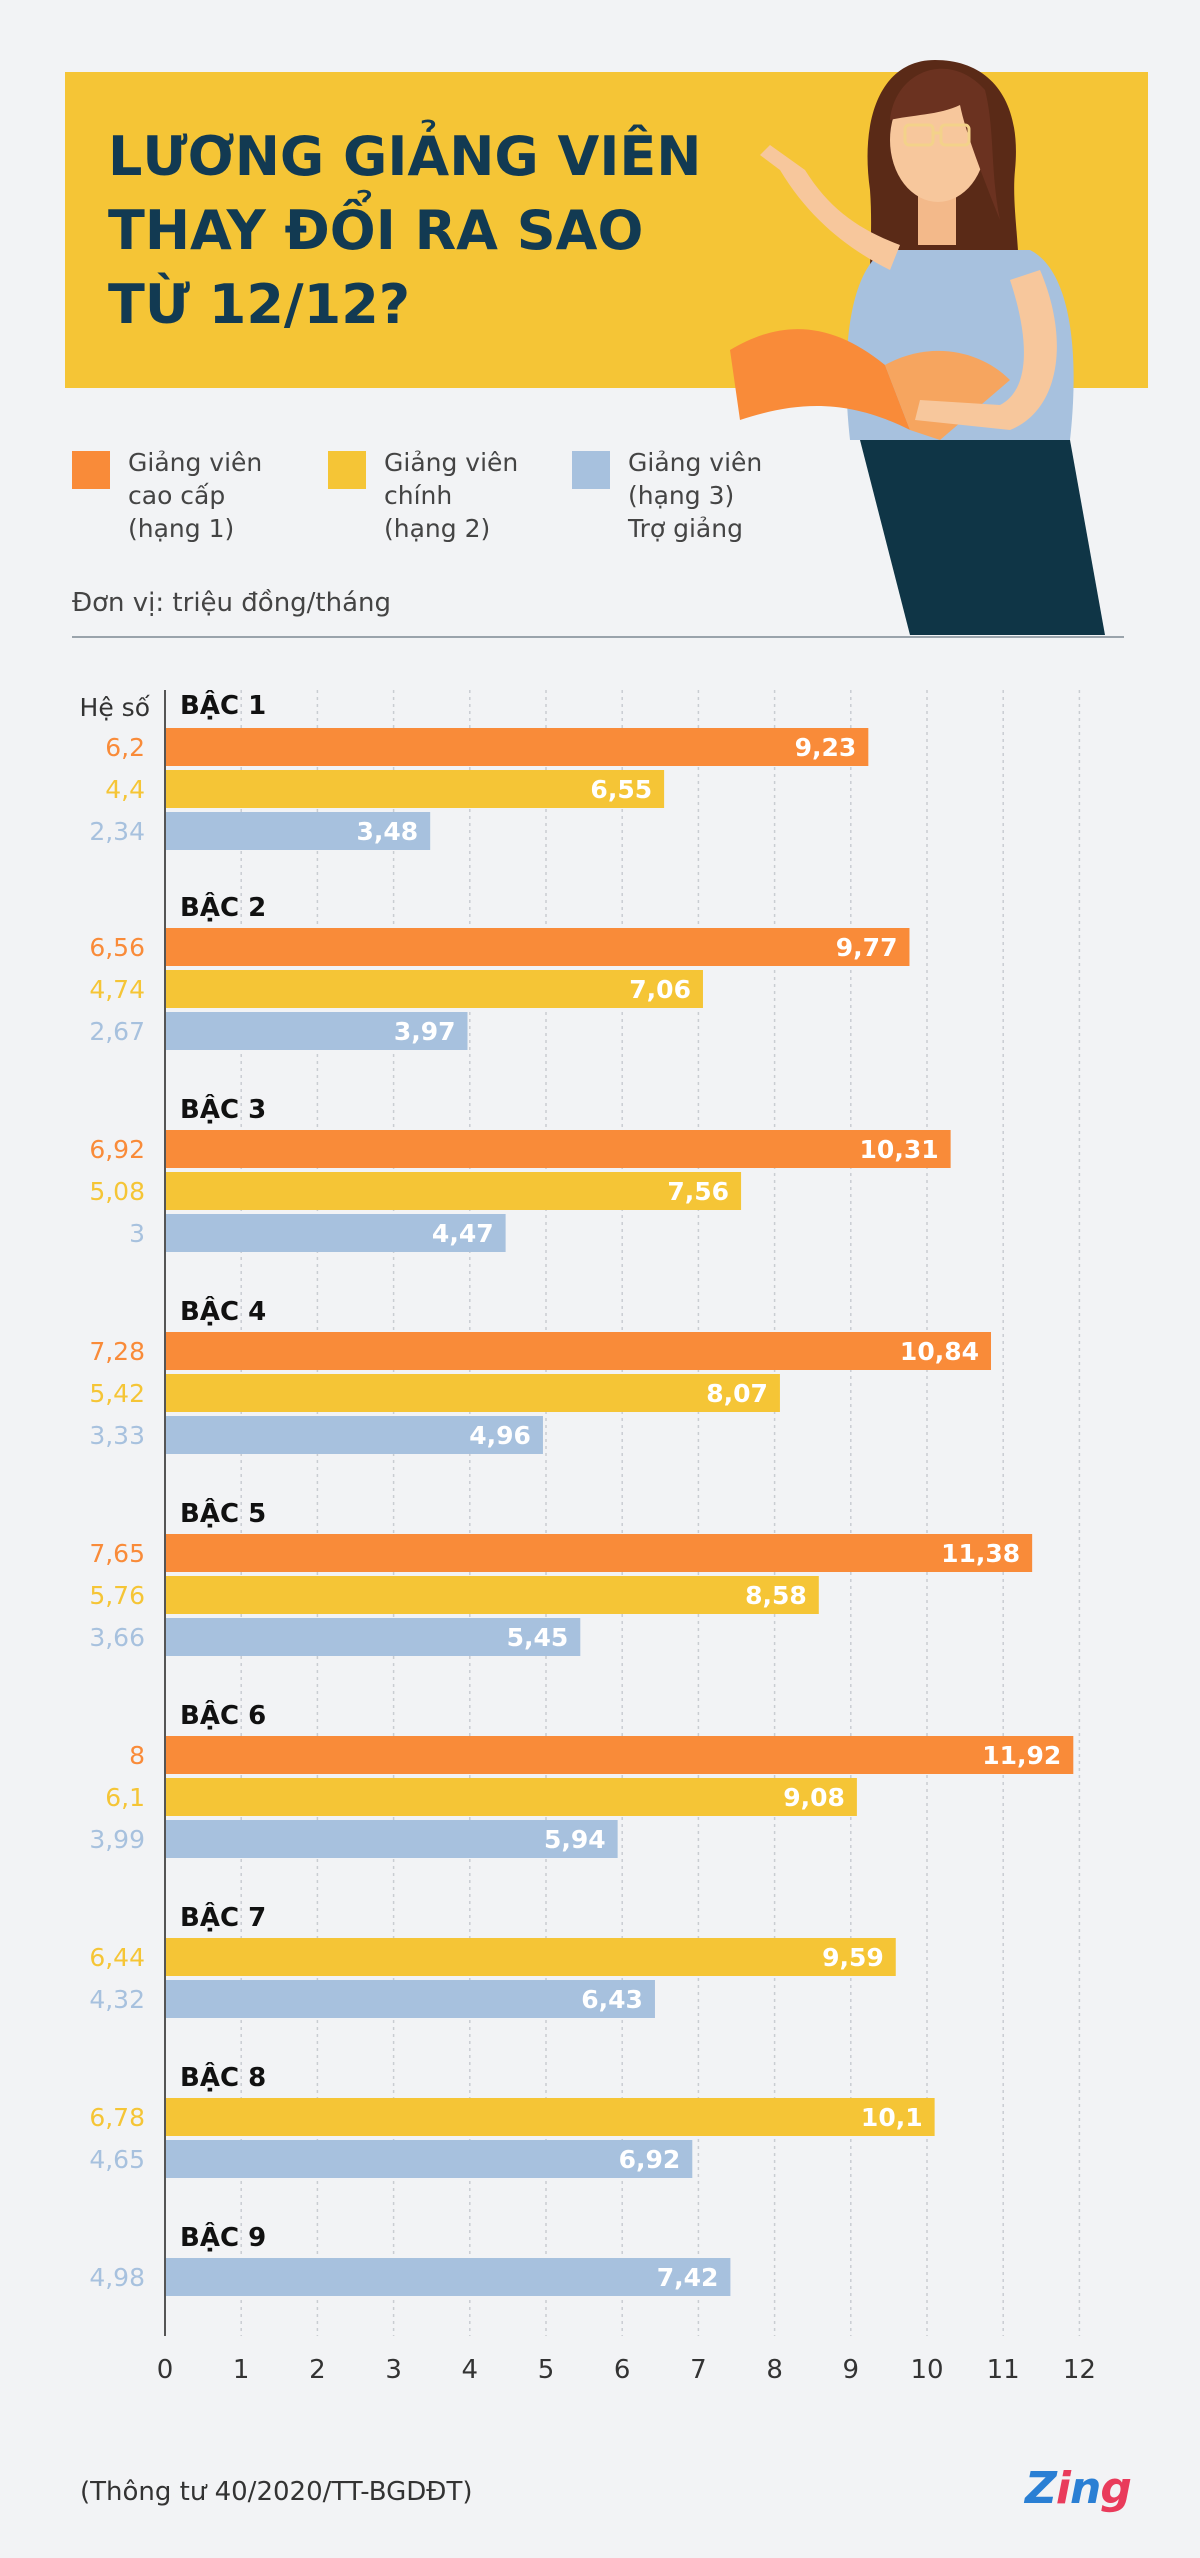 Image resolution: width=1200 pixels, height=2558 pixels. What do you see at coordinates (650, 2159) in the screenshot?
I see `bar-value-label: 6,92` at bounding box center [650, 2159].